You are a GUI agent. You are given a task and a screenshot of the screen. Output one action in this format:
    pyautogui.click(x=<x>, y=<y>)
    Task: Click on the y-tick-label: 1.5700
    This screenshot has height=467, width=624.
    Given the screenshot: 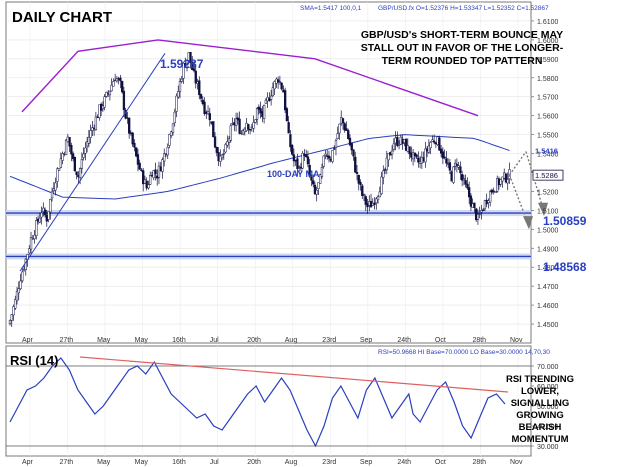 What is the action you would take?
    pyautogui.click(x=548, y=98)
    